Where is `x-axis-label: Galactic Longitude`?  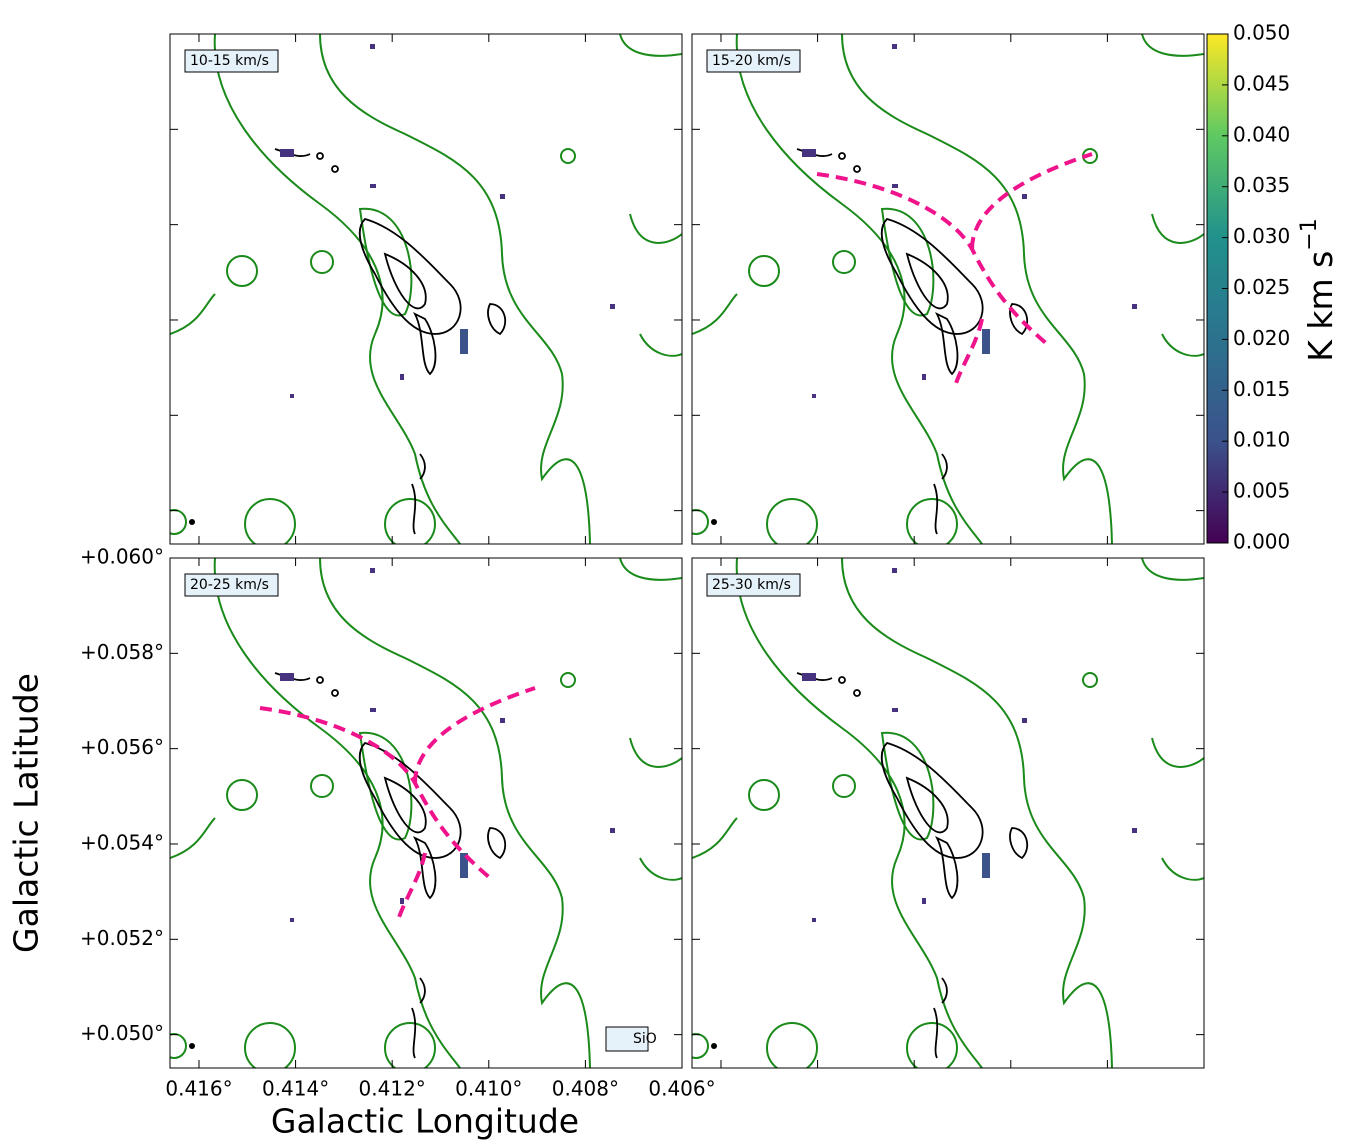
x-axis-label: Galactic Longitude is located at coordinates (425, 1121).